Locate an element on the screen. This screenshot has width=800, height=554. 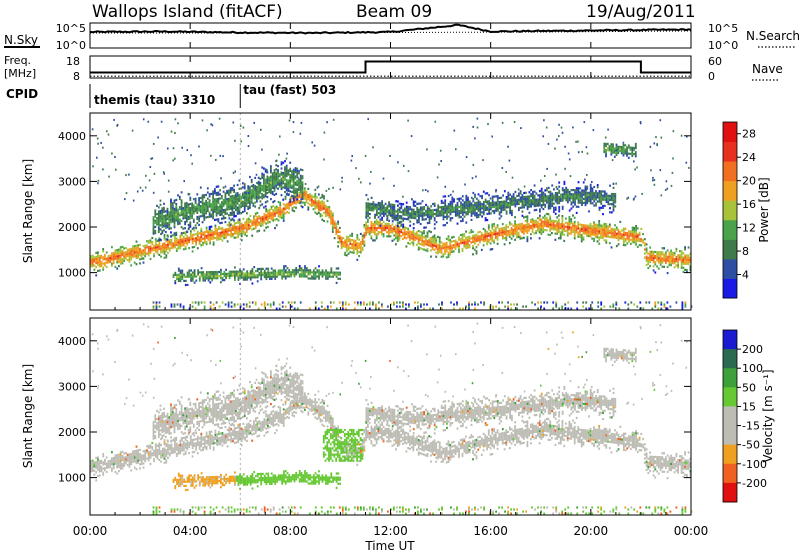
frequency-panel: Freq. [MHz] 18 8 60 0 Nave is located at coordinates (393, 68).